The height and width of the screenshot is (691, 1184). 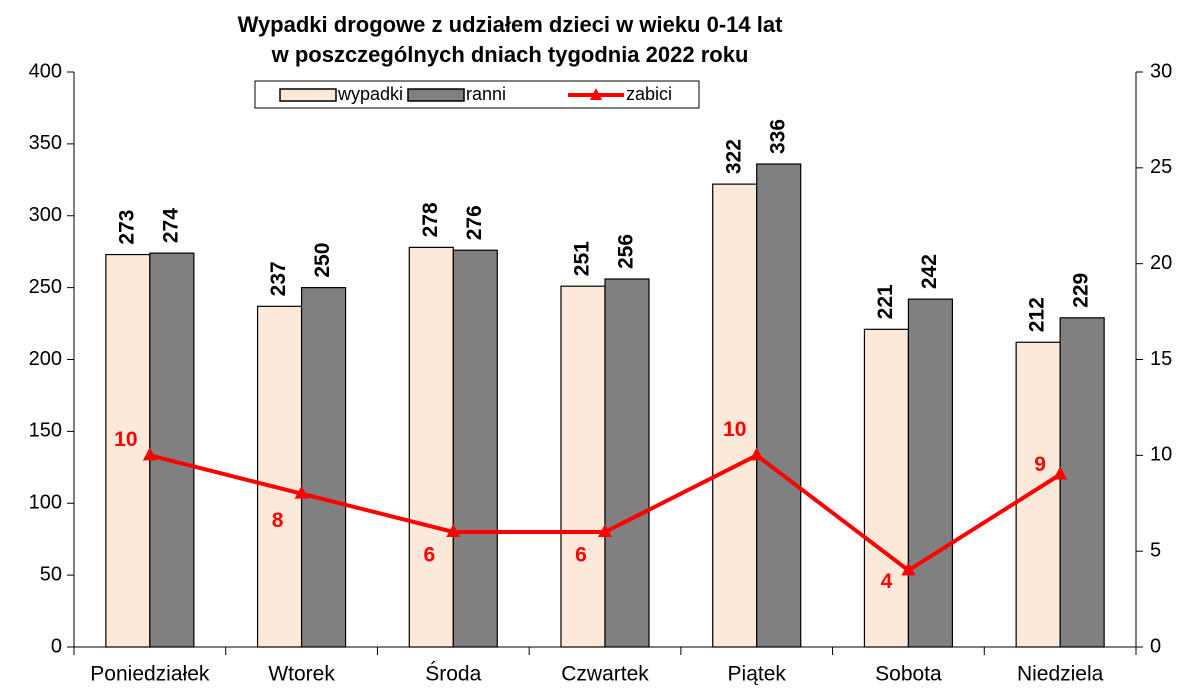 What do you see at coordinates (56, 646) in the screenshot?
I see `y-tick-label: 0` at bounding box center [56, 646].